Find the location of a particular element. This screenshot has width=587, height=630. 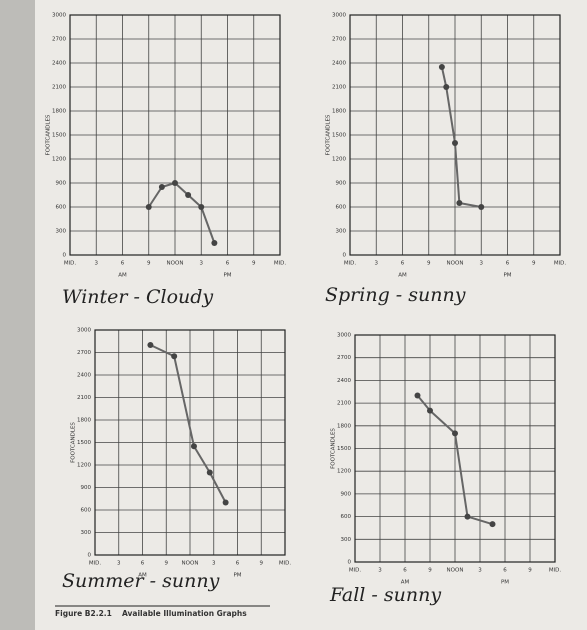

chart-title: Fall - sunny is located at coordinates (385, 595).